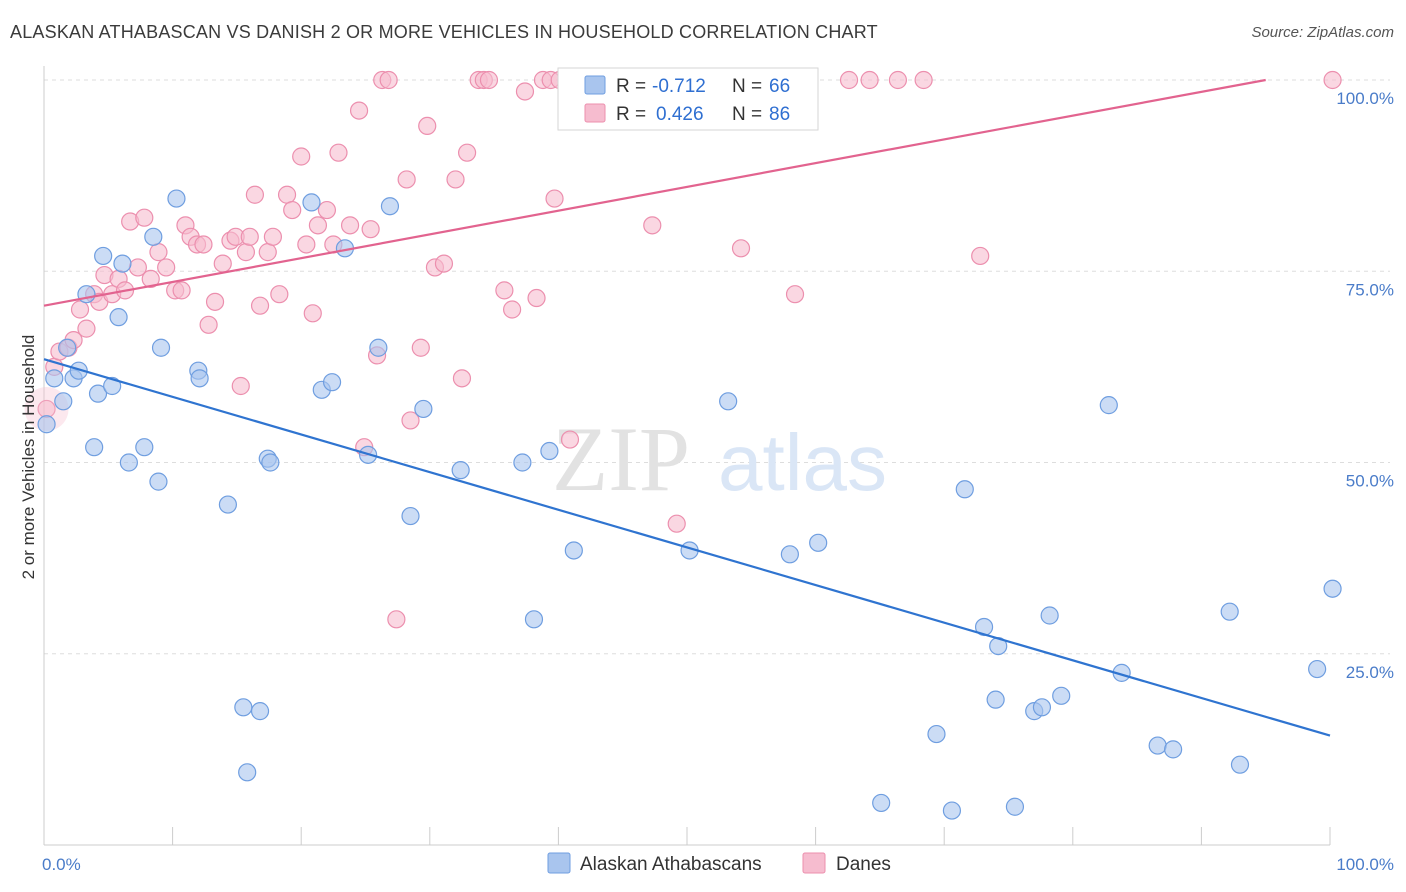 The width and height of the screenshot is (1406, 892). Describe the element at coordinates (1365, 864) in the screenshot. I see `x-tick-label-max: 100.0%` at that location.